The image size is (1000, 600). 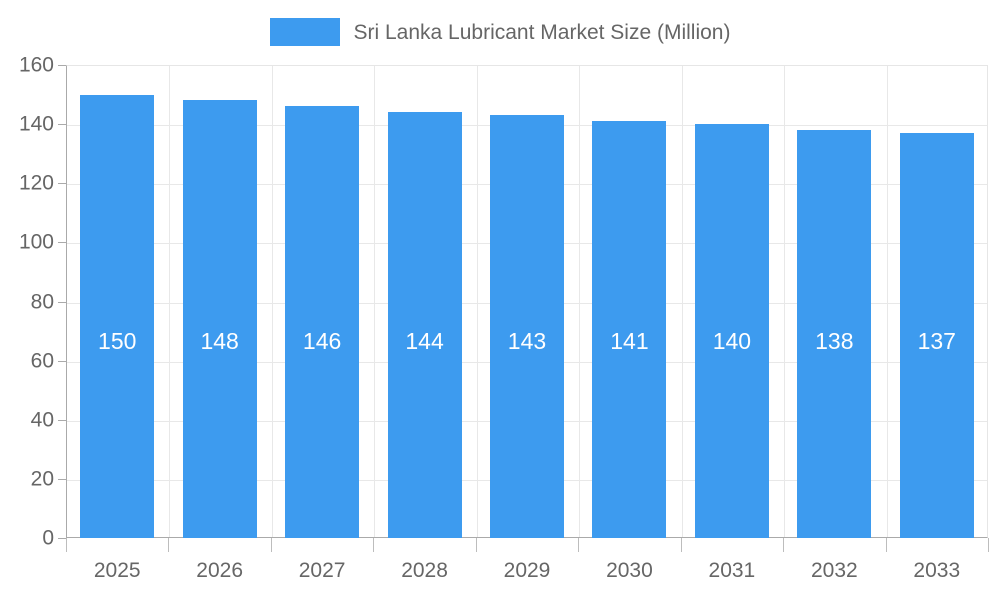 What do you see at coordinates (629, 341) in the screenshot?
I see `bar-value-label: 141` at bounding box center [629, 341].